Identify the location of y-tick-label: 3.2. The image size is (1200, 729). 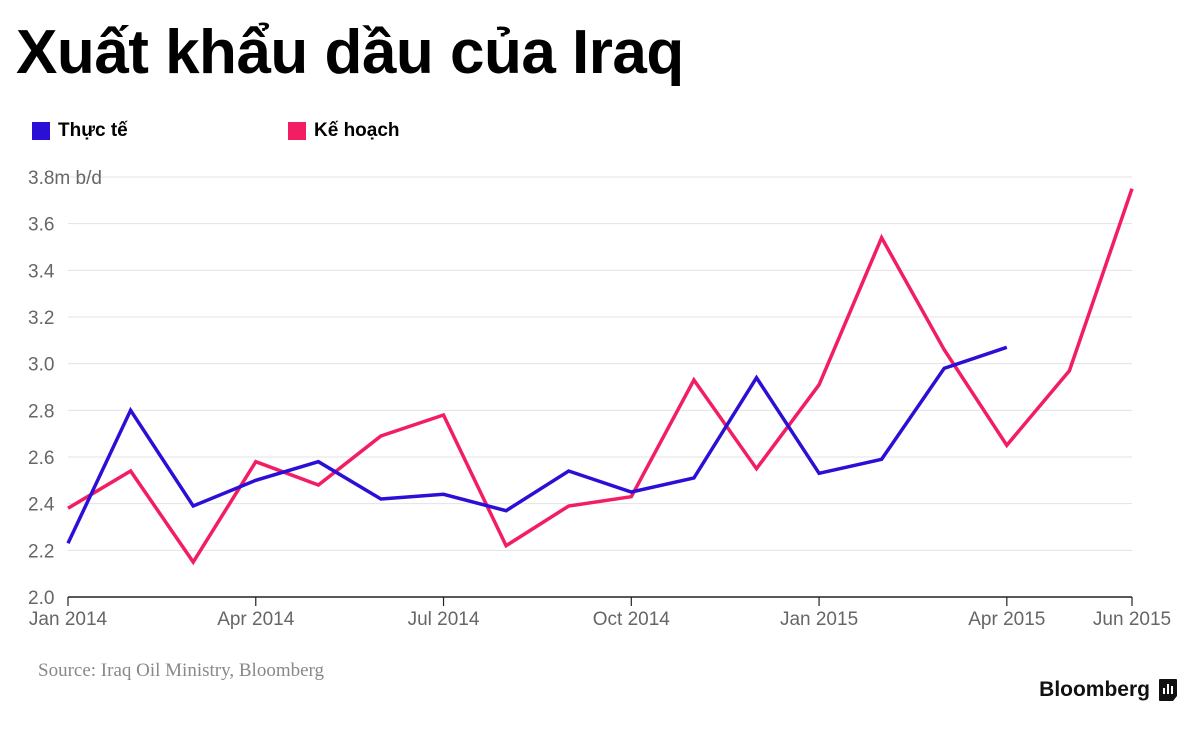
(41, 318).